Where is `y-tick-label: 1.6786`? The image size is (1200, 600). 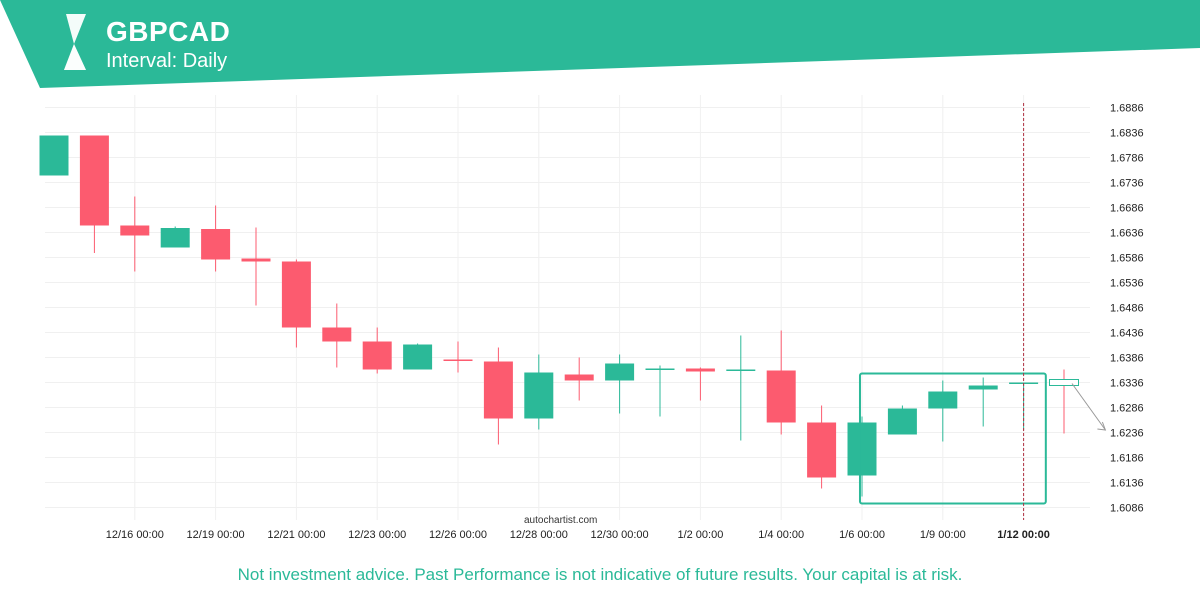 y-tick-label: 1.6786 is located at coordinates (1127, 159).